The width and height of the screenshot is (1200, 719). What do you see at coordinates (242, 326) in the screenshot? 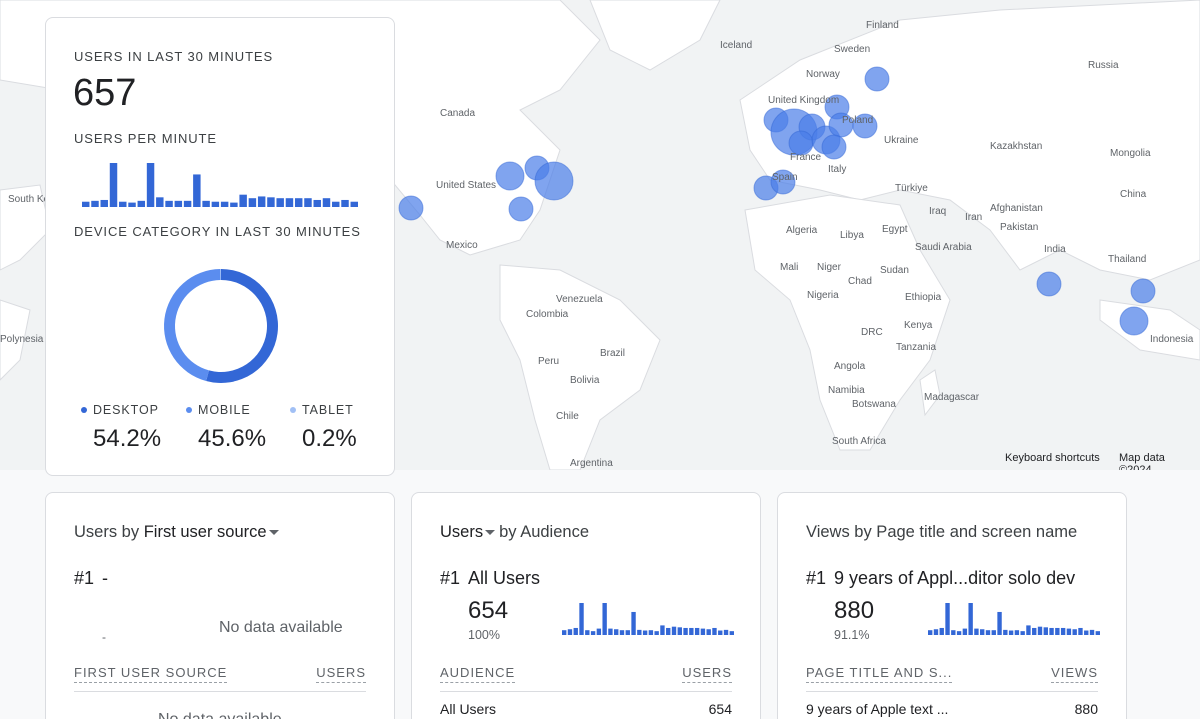
I see `donut-slice-desktop` at bounding box center [242, 326].